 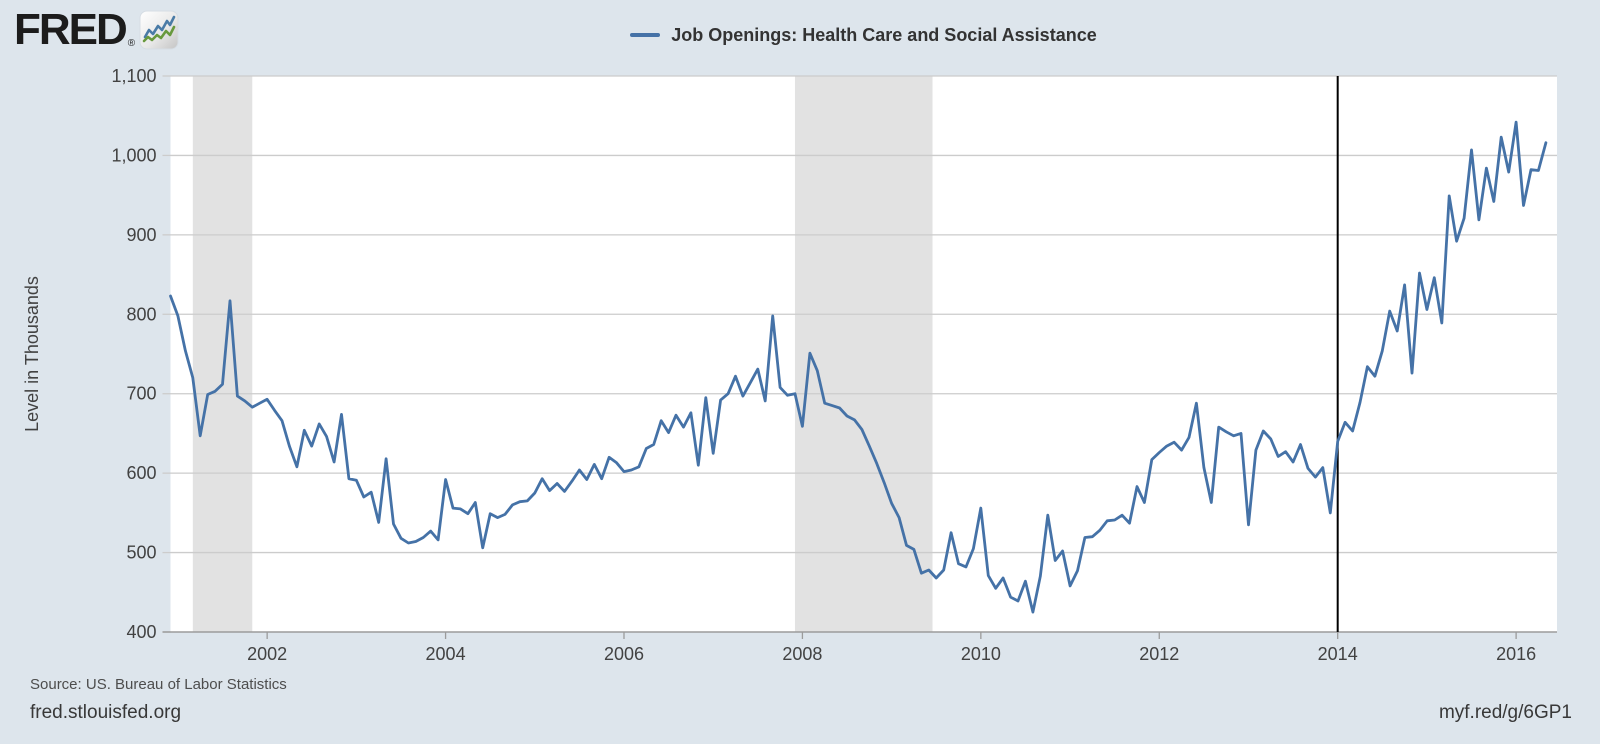 What do you see at coordinates (267, 654) in the screenshot?
I see `x-tick-label: 2002` at bounding box center [267, 654].